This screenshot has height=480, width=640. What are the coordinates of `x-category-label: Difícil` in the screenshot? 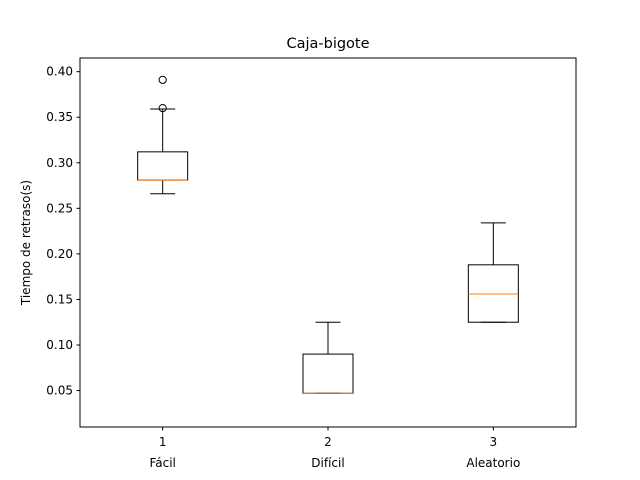 It's located at (327, 463).